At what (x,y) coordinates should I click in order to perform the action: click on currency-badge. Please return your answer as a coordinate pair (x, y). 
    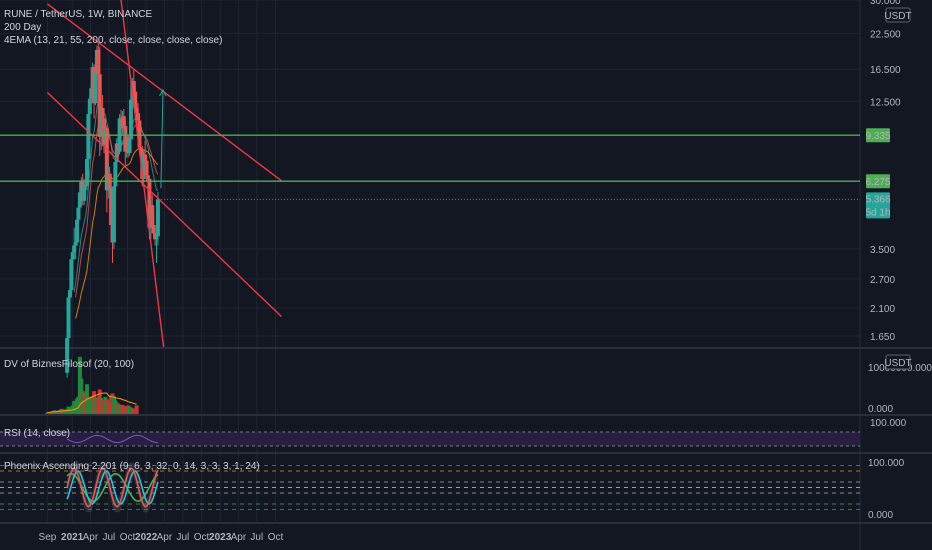
    Looking at the image, I should click on (898, 15).